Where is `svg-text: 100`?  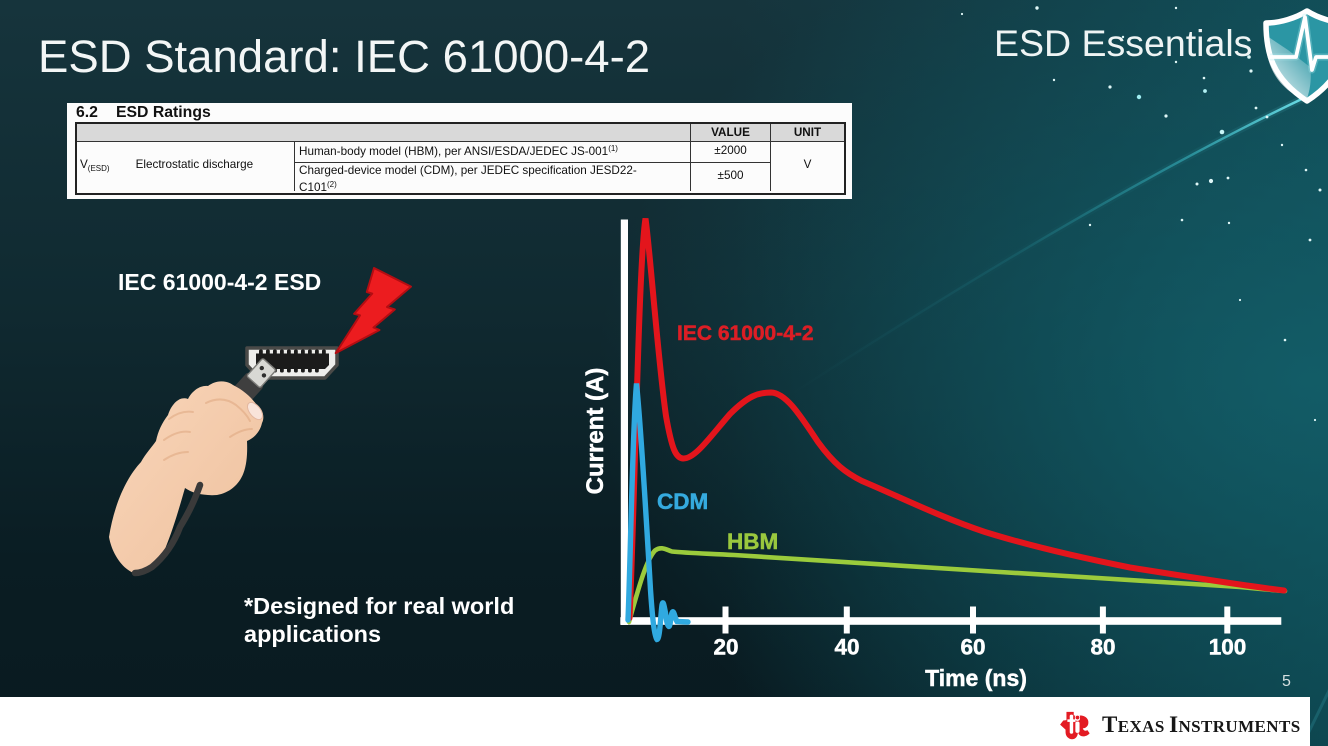 svg-text: 100 is located at coordinates (1228, 647).